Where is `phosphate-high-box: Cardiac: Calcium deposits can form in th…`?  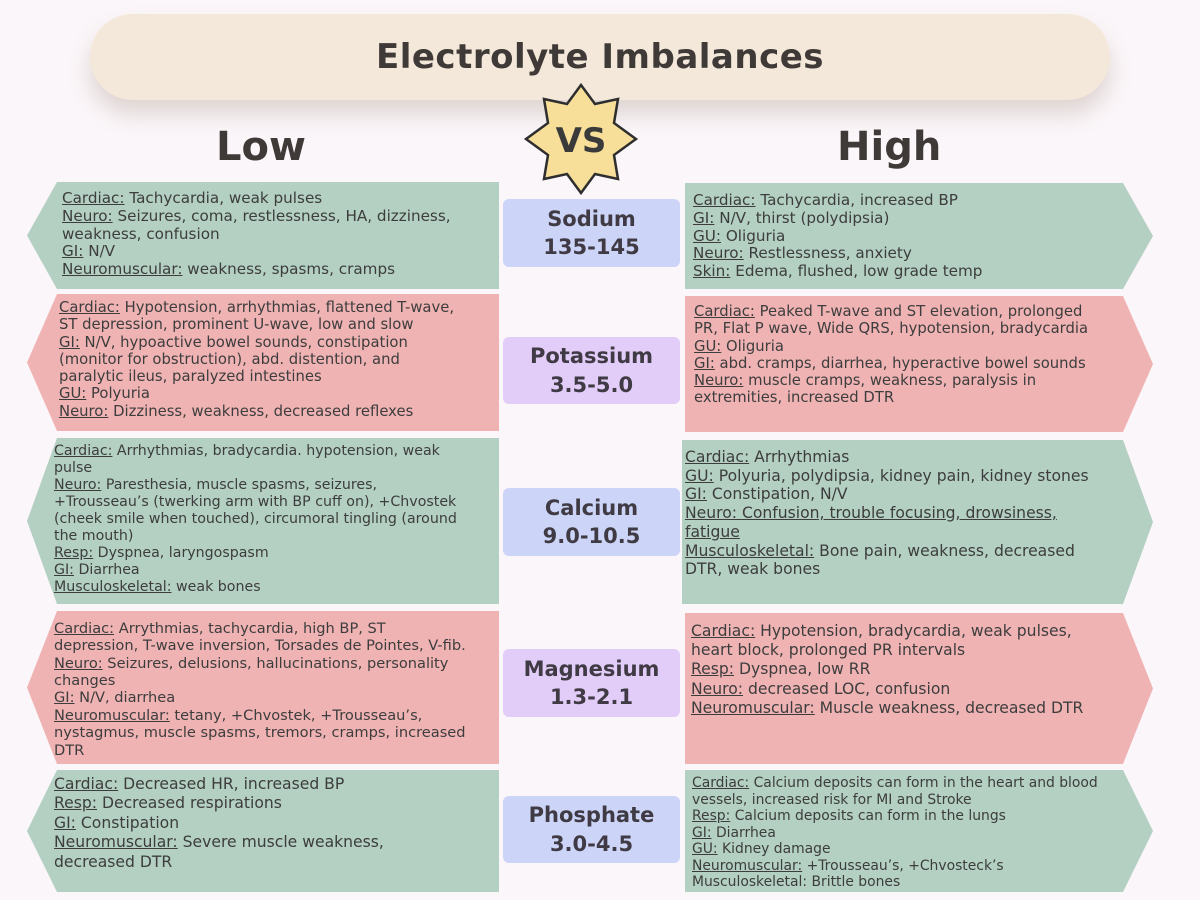
phosphate-high-box: Cardiac: Calcium deposits can form in th… is located at coordinates (919, 831).